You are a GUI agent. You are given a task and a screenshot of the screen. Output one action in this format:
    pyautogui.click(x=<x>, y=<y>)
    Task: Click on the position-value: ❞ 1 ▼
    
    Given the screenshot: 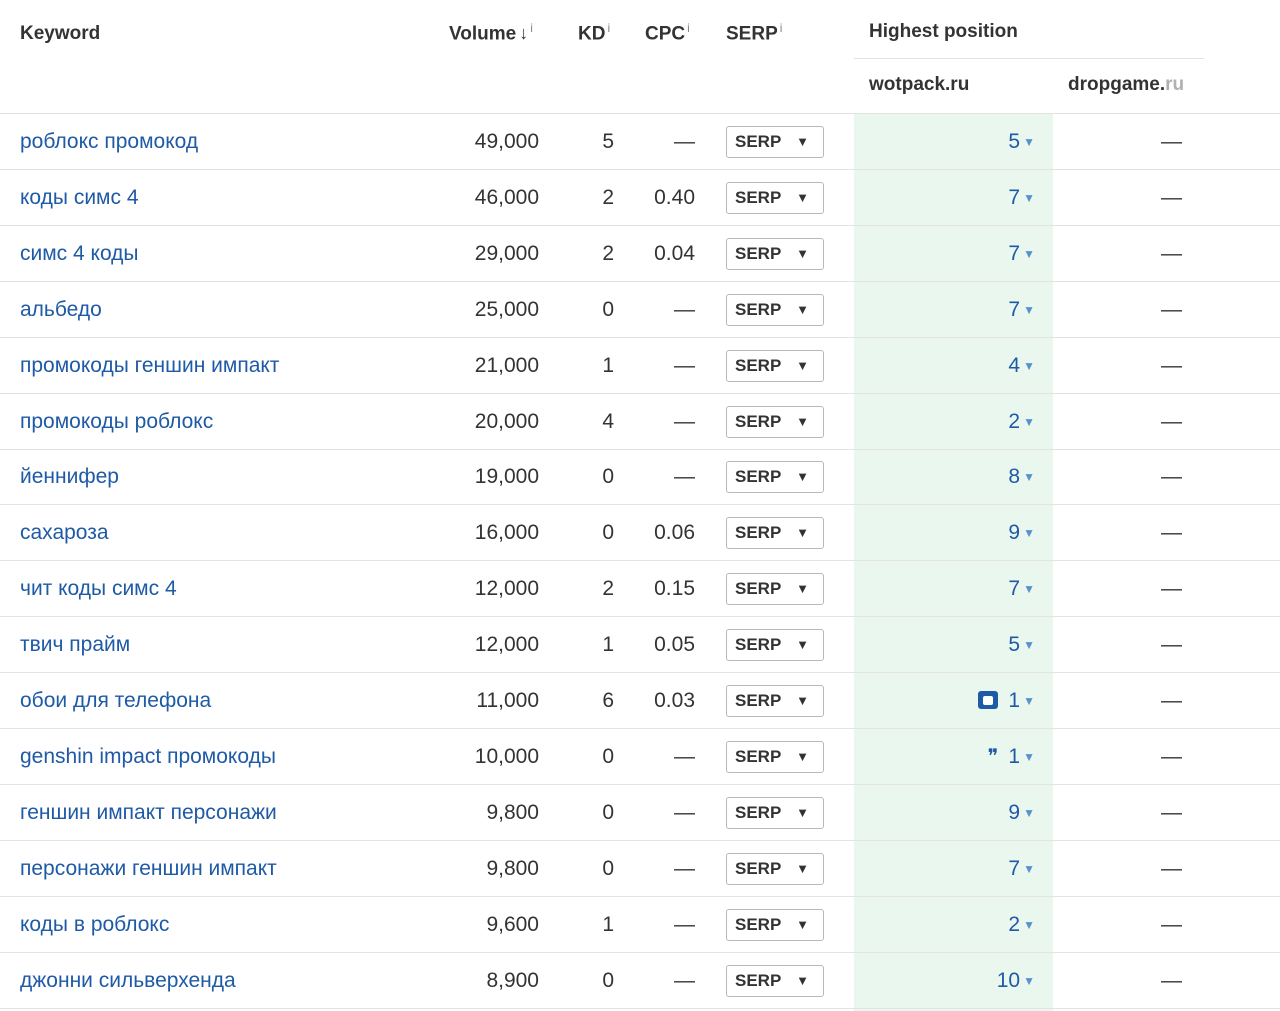 What is the action you would take?
    pyautogui.click(x=1011, y=757)
    